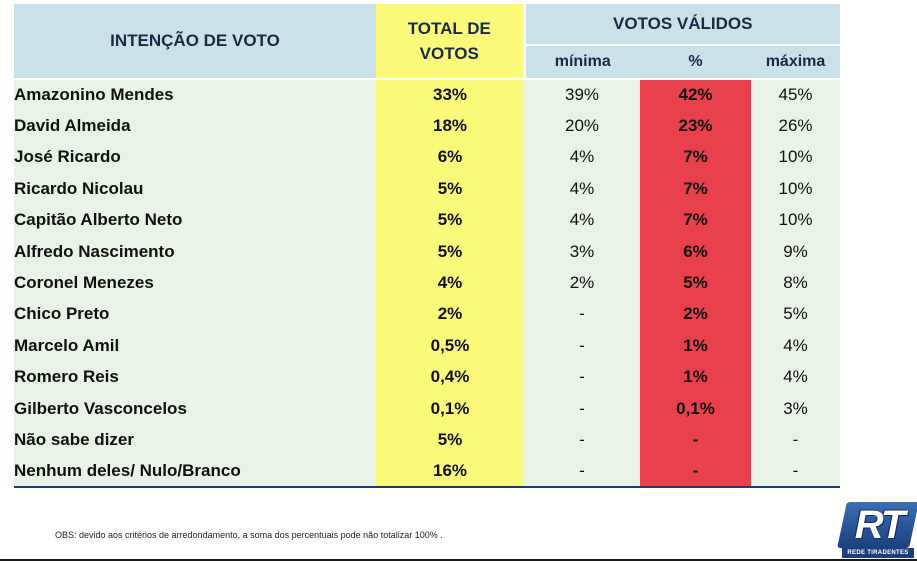 This screenshot has width=917, height=563. I want to click on valid-percent-cell: 2%, so click(695, 314).